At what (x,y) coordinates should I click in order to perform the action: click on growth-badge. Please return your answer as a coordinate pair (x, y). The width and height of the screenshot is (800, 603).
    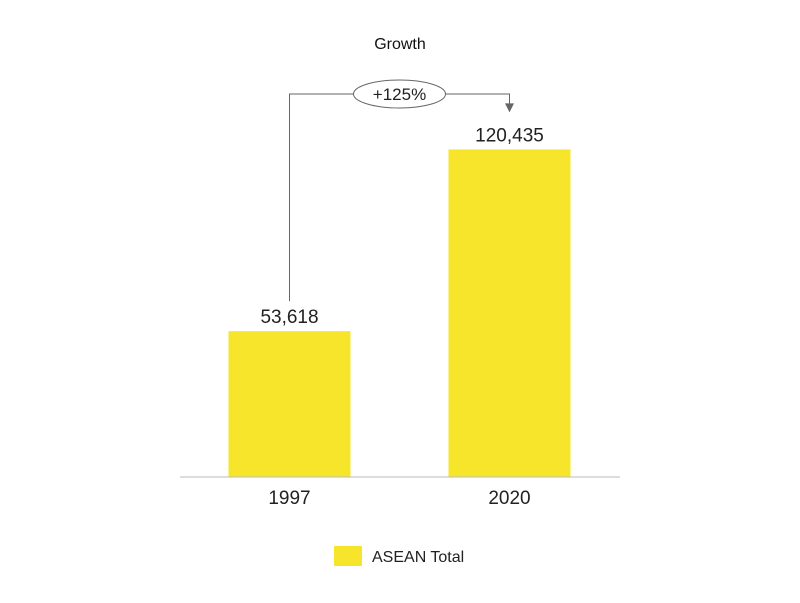
    Looking at the image, I should click on (399, 94).